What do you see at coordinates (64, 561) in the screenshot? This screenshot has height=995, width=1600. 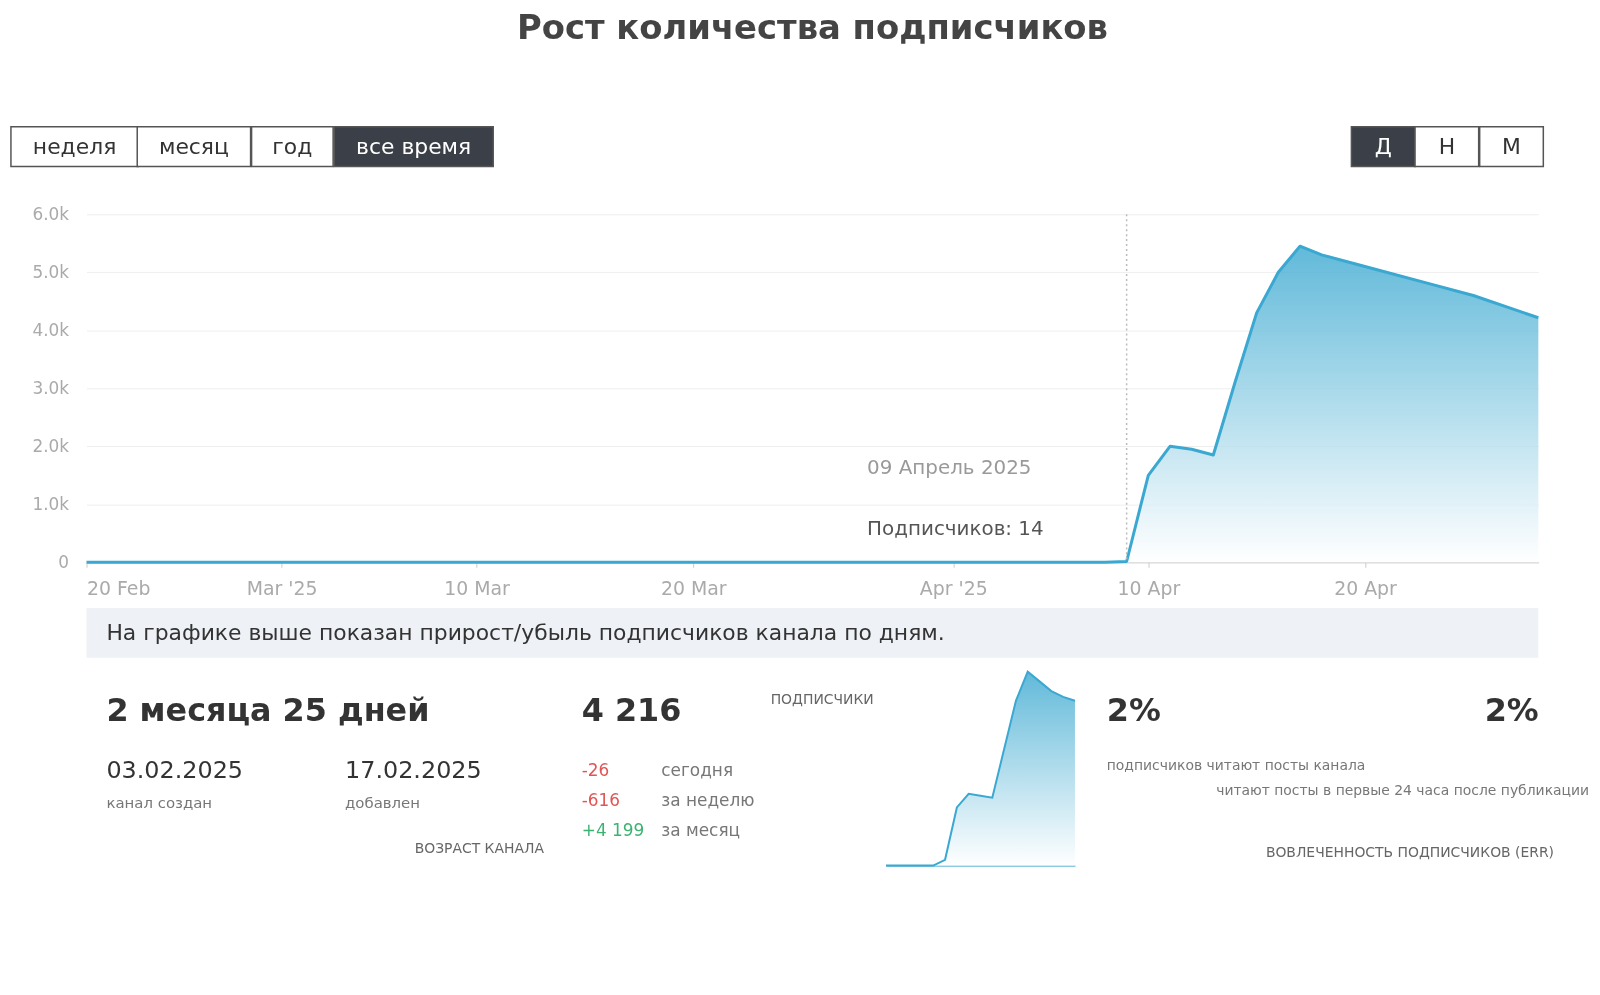 I see `y-tick-label: 0` at bounding box center [64, 561].